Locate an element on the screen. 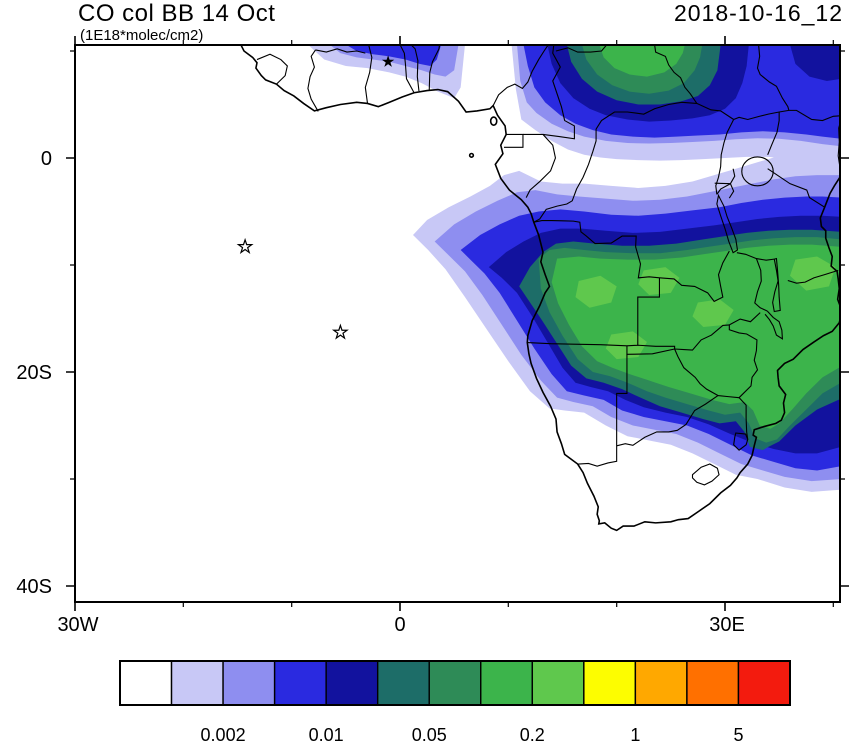 Image resolution: width=850 pixels, height=752 pixels. y-axis-labels: 0 20S 40S is located at coordinates (34, 373).